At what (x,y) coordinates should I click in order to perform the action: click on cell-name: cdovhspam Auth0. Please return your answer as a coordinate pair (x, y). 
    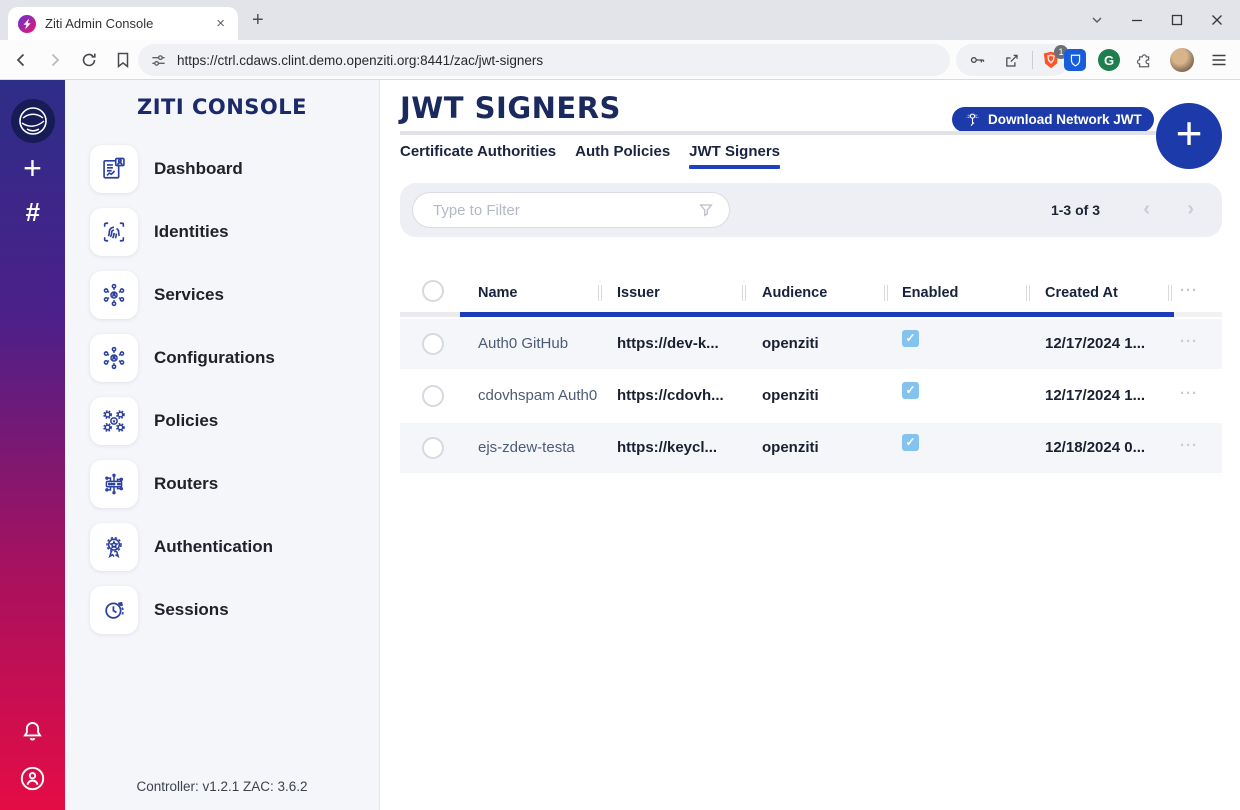
    Looking at the image, I should click on (538, 395).